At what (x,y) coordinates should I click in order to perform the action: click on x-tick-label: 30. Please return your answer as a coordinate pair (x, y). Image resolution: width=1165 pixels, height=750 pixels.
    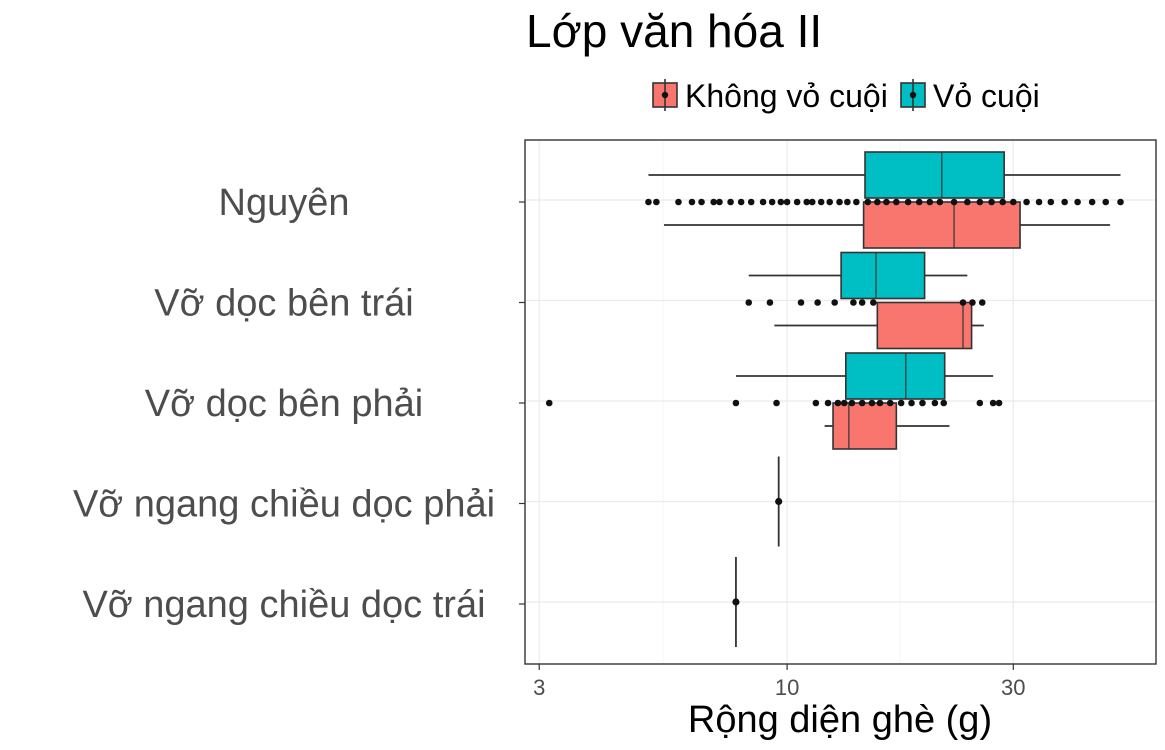
    Looking at the image, I should click on (1013, 687).